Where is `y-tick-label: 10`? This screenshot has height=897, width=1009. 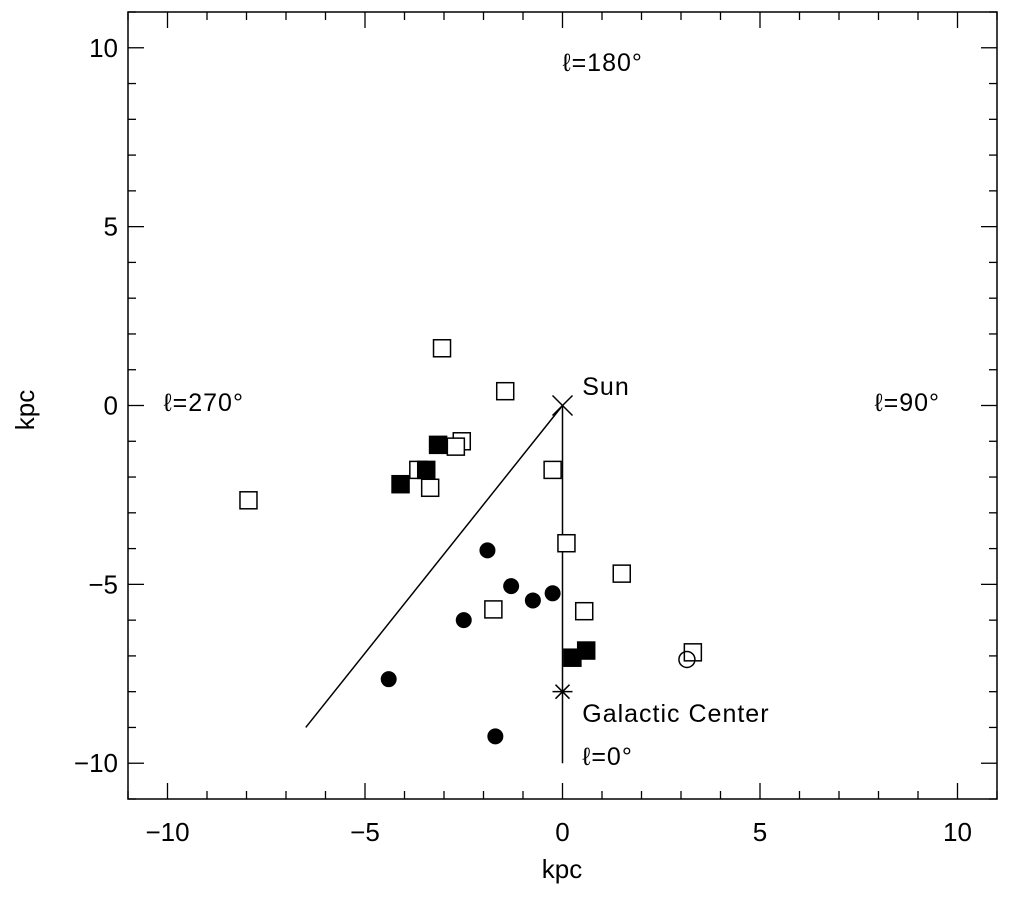
y-tick-label: 10 is located at coordinates (103, 48).